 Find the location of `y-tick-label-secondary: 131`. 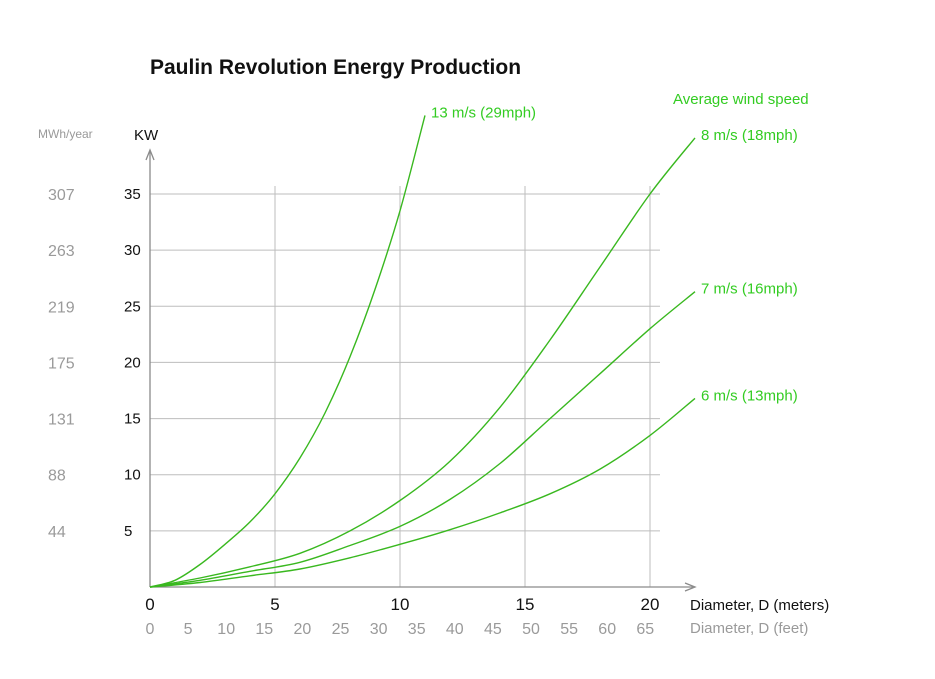

y-tick-label-secondary: 131 is located at coordinates (61, 420).